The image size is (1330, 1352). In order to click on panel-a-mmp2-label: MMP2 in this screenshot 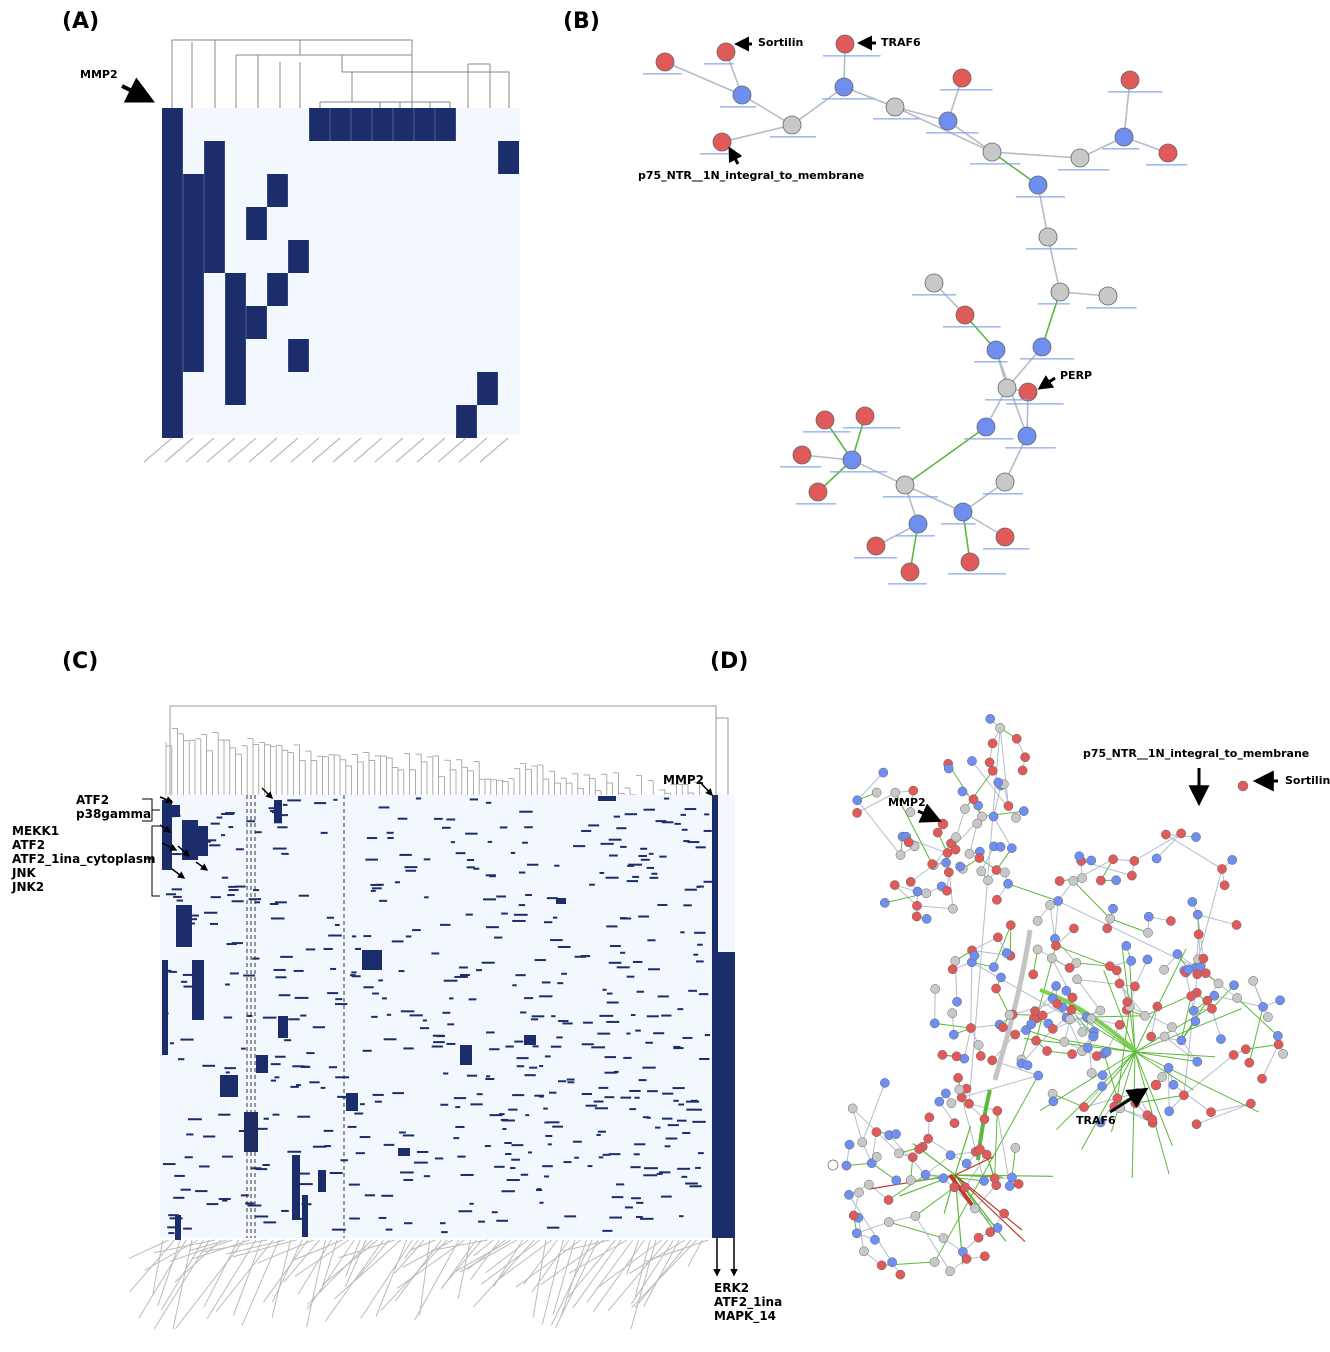, I will do `click(99, 74)`.